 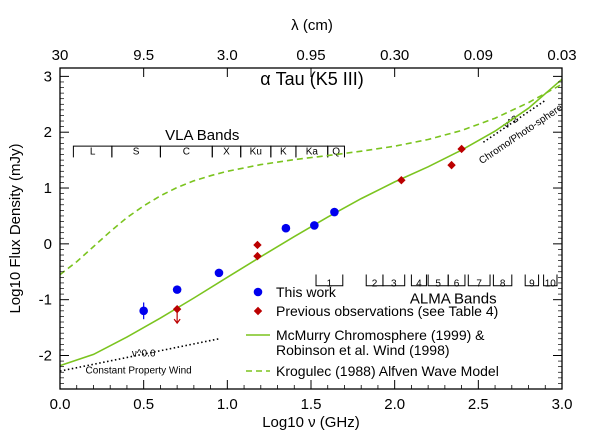 I want to click on top-tick-label: 9.5, so click(x=143, y=55).